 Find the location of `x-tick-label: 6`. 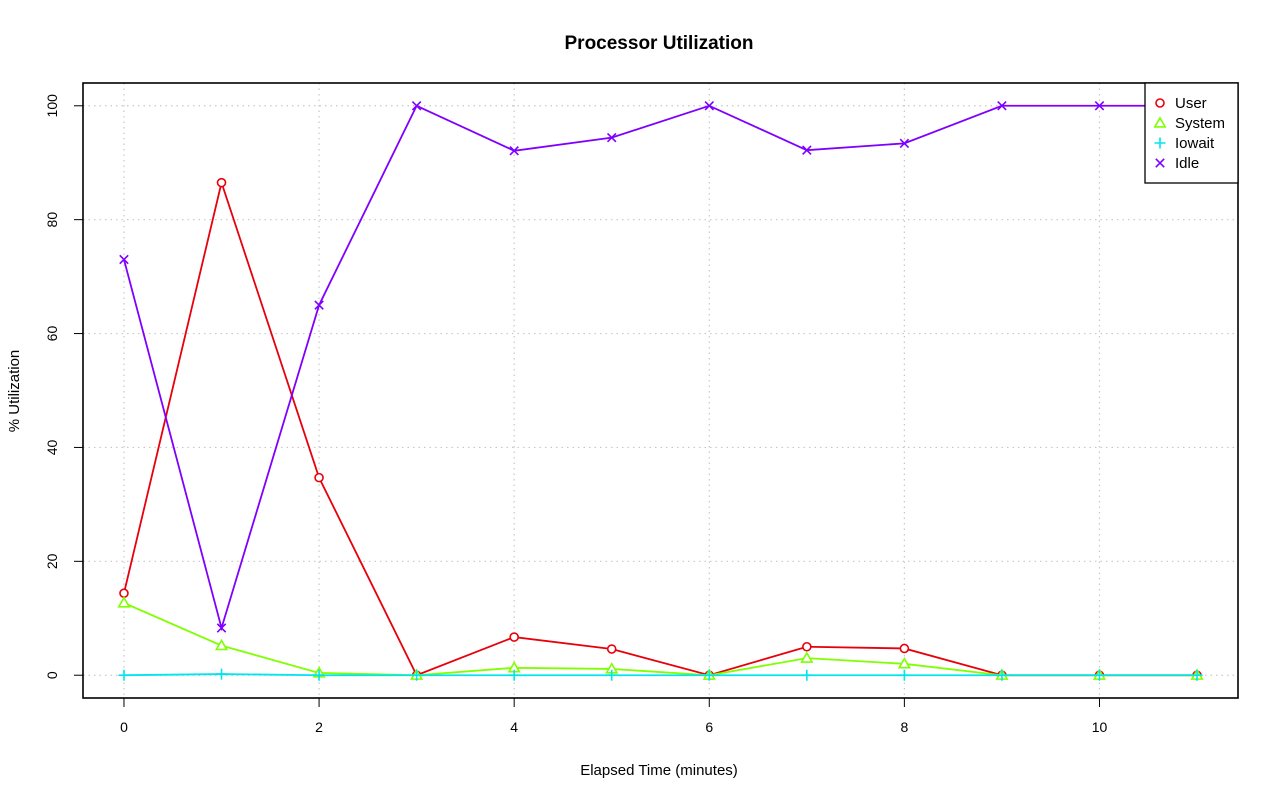

x-tick-label: 6 is located at coordinates (709, 727).